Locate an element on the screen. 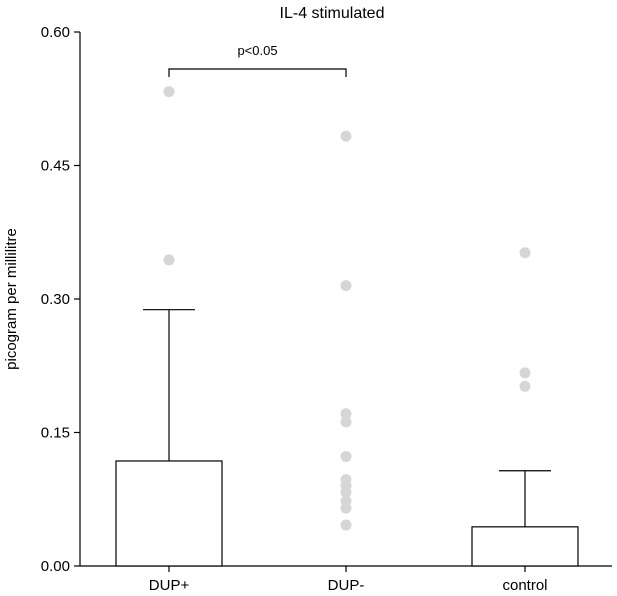 The height and width of the screenshot is (596, 617). y-tick-label: 0.45 is located at coordinates (55, 166).